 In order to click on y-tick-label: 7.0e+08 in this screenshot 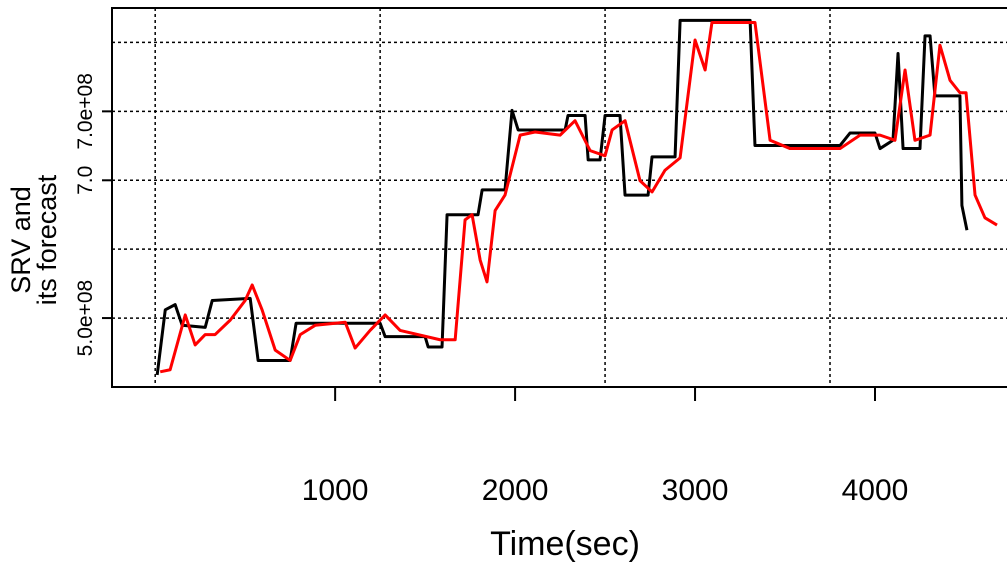, I will do `click(85, 111)`.